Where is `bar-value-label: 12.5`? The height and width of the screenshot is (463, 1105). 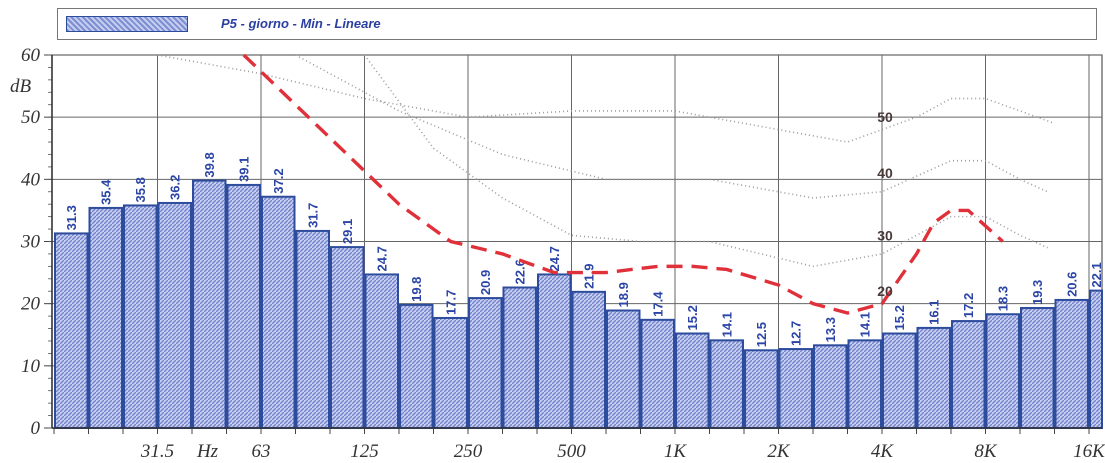 bar-value-label: 12.5 is located at coordinates (761, 334).